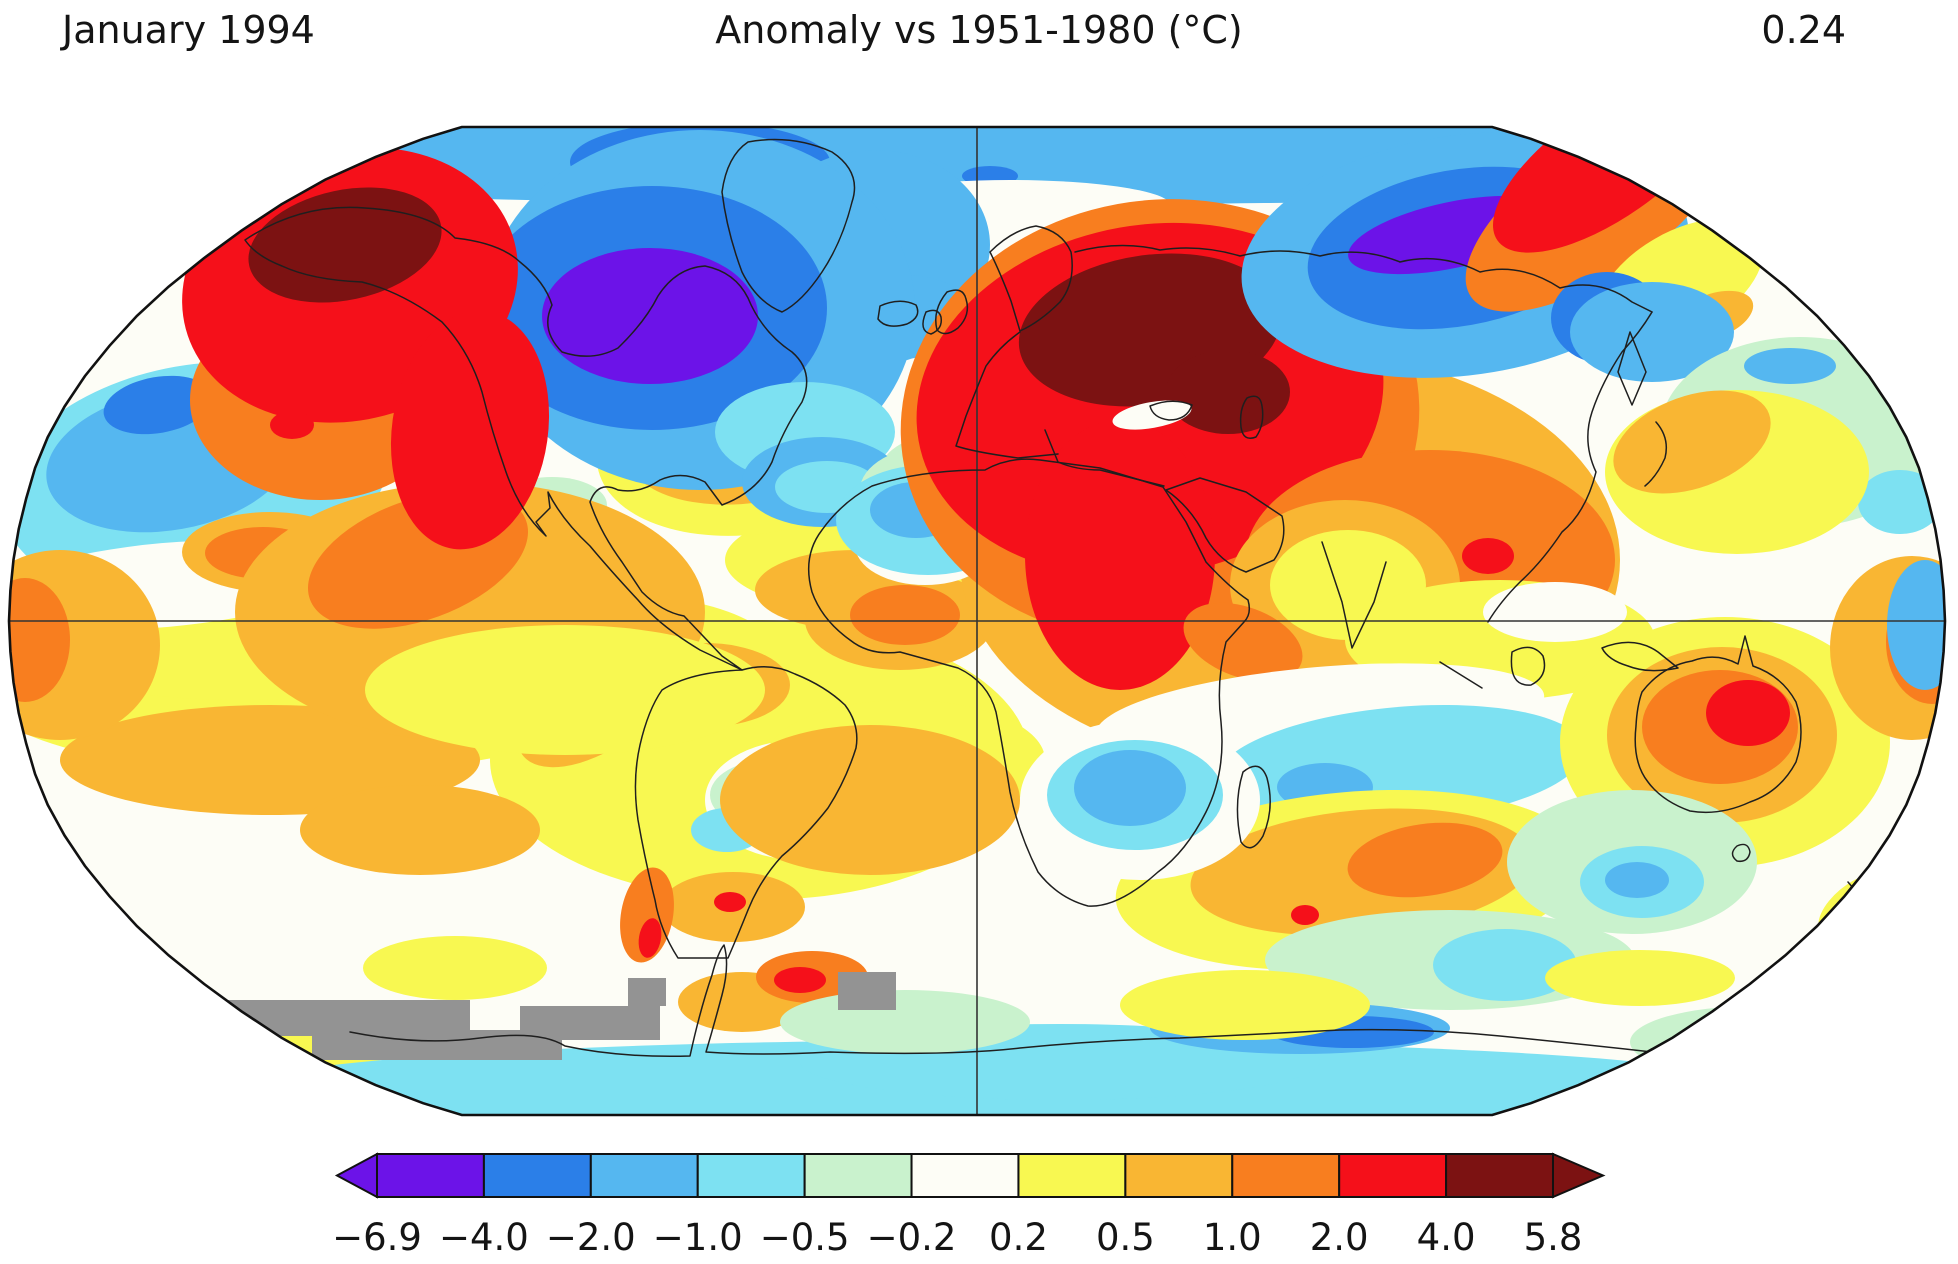 The width and height of the screenshot is (1958, 1264). What do you see at coordinates (1803, 30) in the screenshot?
I see `global-mean-value: 0.24` at bounding box center [1803, 30].